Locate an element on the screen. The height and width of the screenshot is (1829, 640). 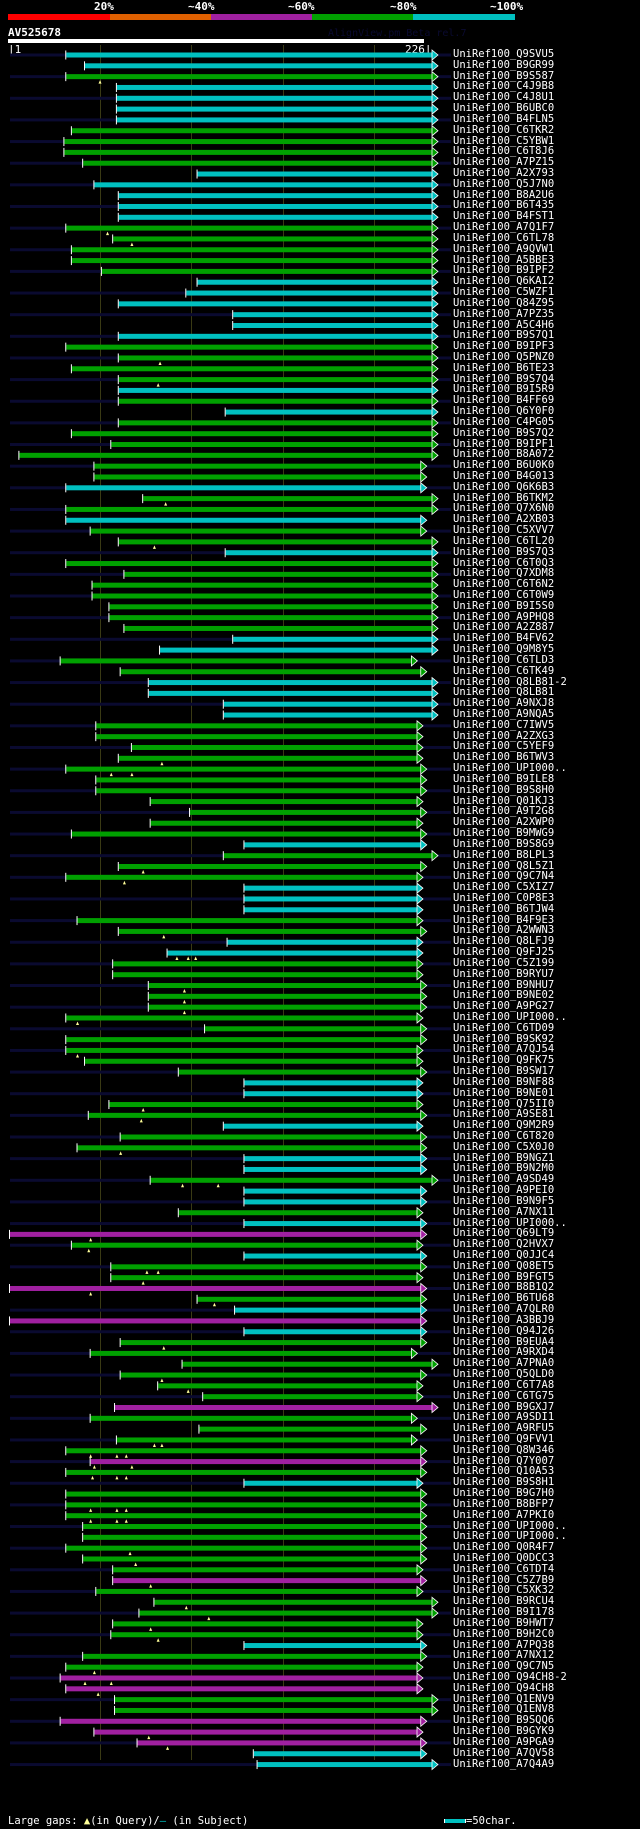
hit-label: UniRef100_A7PQ38 is located at coordinates (504, 1644).